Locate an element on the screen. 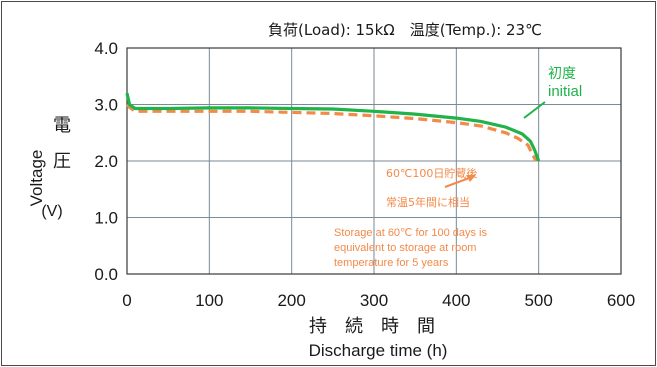  x-tick-label: 600 is located at coordinates (621, 300).